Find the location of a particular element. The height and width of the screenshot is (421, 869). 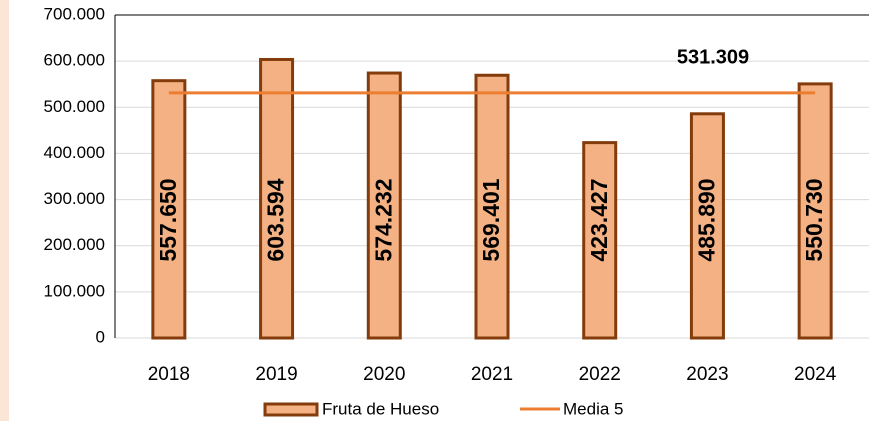

y-tick-label: 200.000 is located at coordinates (74, 244).